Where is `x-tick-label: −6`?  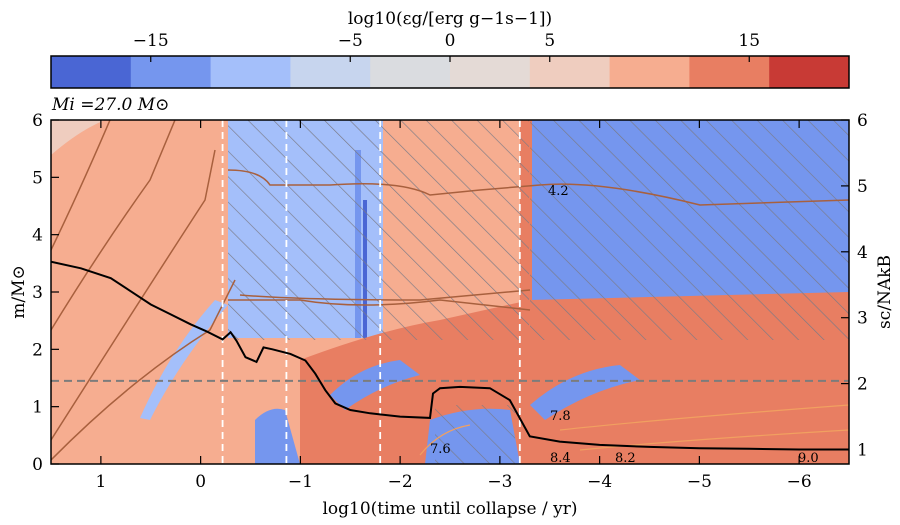 x-tick-label: −6 is located at coordinates (799, 482).